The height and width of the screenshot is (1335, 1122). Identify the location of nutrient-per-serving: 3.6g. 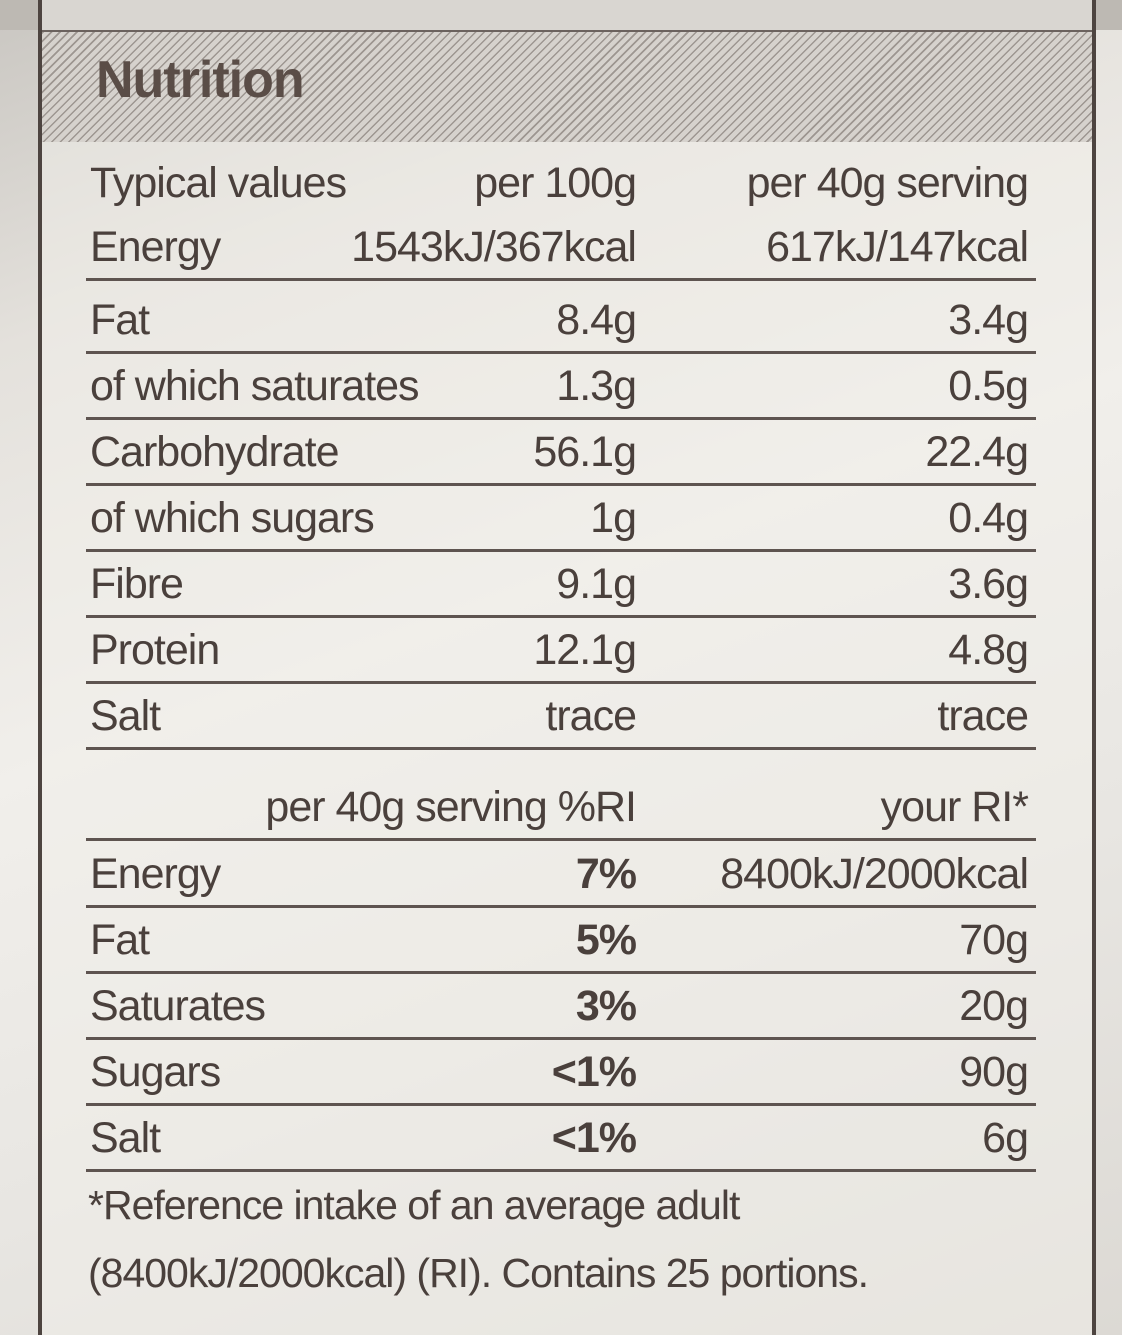
(988, 584).